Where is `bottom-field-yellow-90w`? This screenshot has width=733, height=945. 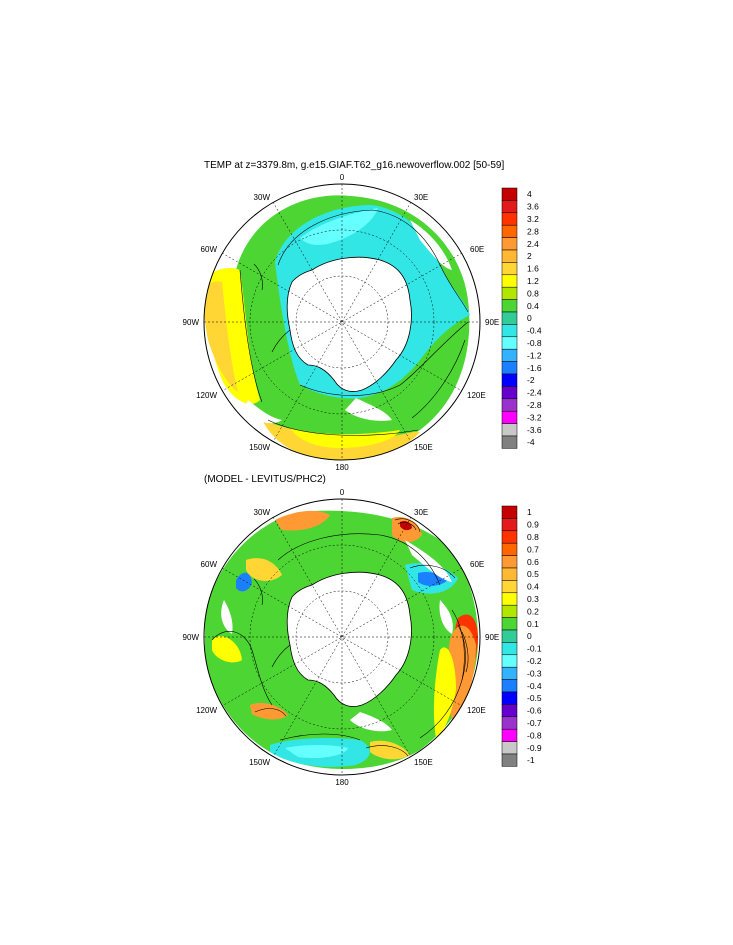 bottom-field-yellow-90w is located at coordinates (227, 649).